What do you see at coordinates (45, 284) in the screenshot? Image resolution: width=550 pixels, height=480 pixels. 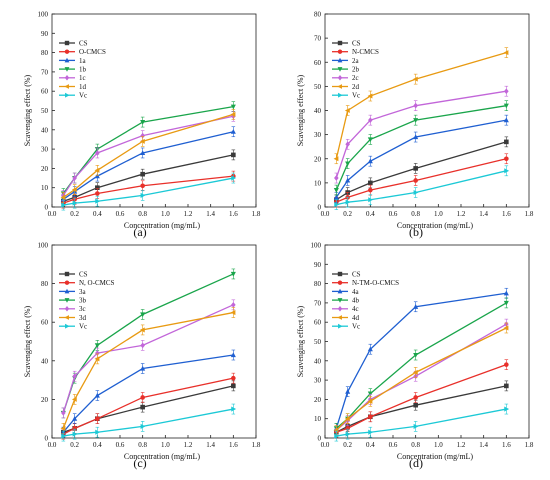 I see `y-tick-label: 80` at bounding box center [45, 284].